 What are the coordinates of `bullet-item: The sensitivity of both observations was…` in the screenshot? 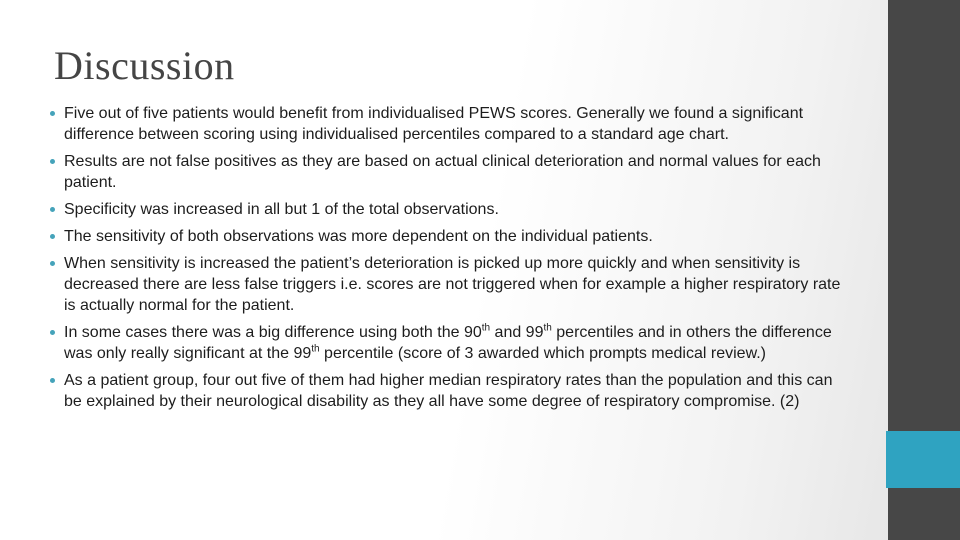 It's located at (456, 236).